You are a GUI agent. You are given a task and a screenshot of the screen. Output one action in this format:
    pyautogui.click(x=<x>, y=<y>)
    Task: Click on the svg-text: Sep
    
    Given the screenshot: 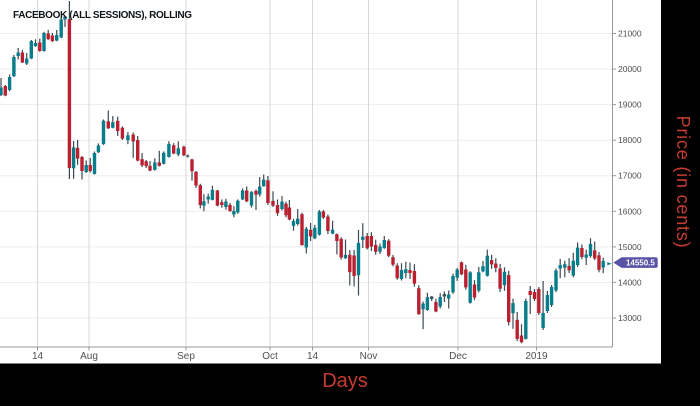 What is the action you would take?
    pyautogui.click(x=186, y=356)
    